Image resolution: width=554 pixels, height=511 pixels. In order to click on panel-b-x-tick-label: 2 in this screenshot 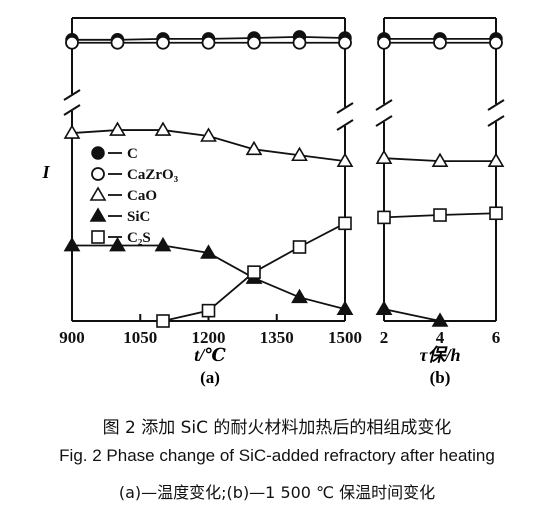, I will do `click(384, 337)`.